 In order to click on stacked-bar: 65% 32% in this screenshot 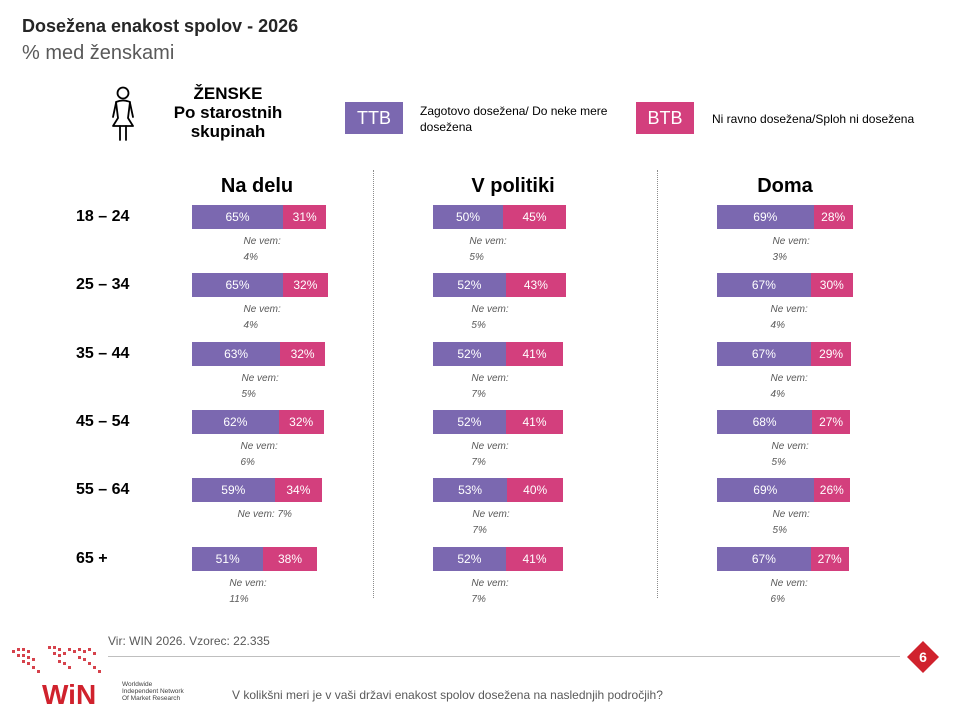, I will do `click(262, 285)`.